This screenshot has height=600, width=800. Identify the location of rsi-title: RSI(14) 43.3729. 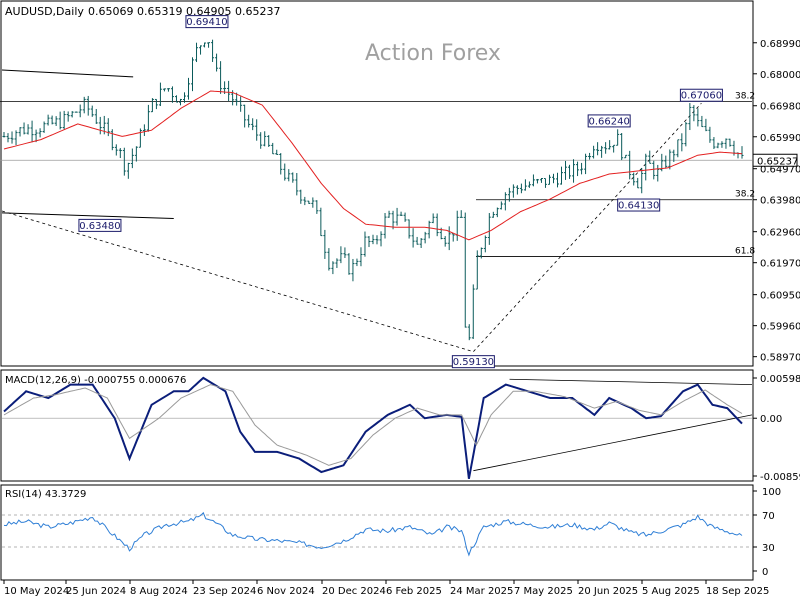
(45, 494).